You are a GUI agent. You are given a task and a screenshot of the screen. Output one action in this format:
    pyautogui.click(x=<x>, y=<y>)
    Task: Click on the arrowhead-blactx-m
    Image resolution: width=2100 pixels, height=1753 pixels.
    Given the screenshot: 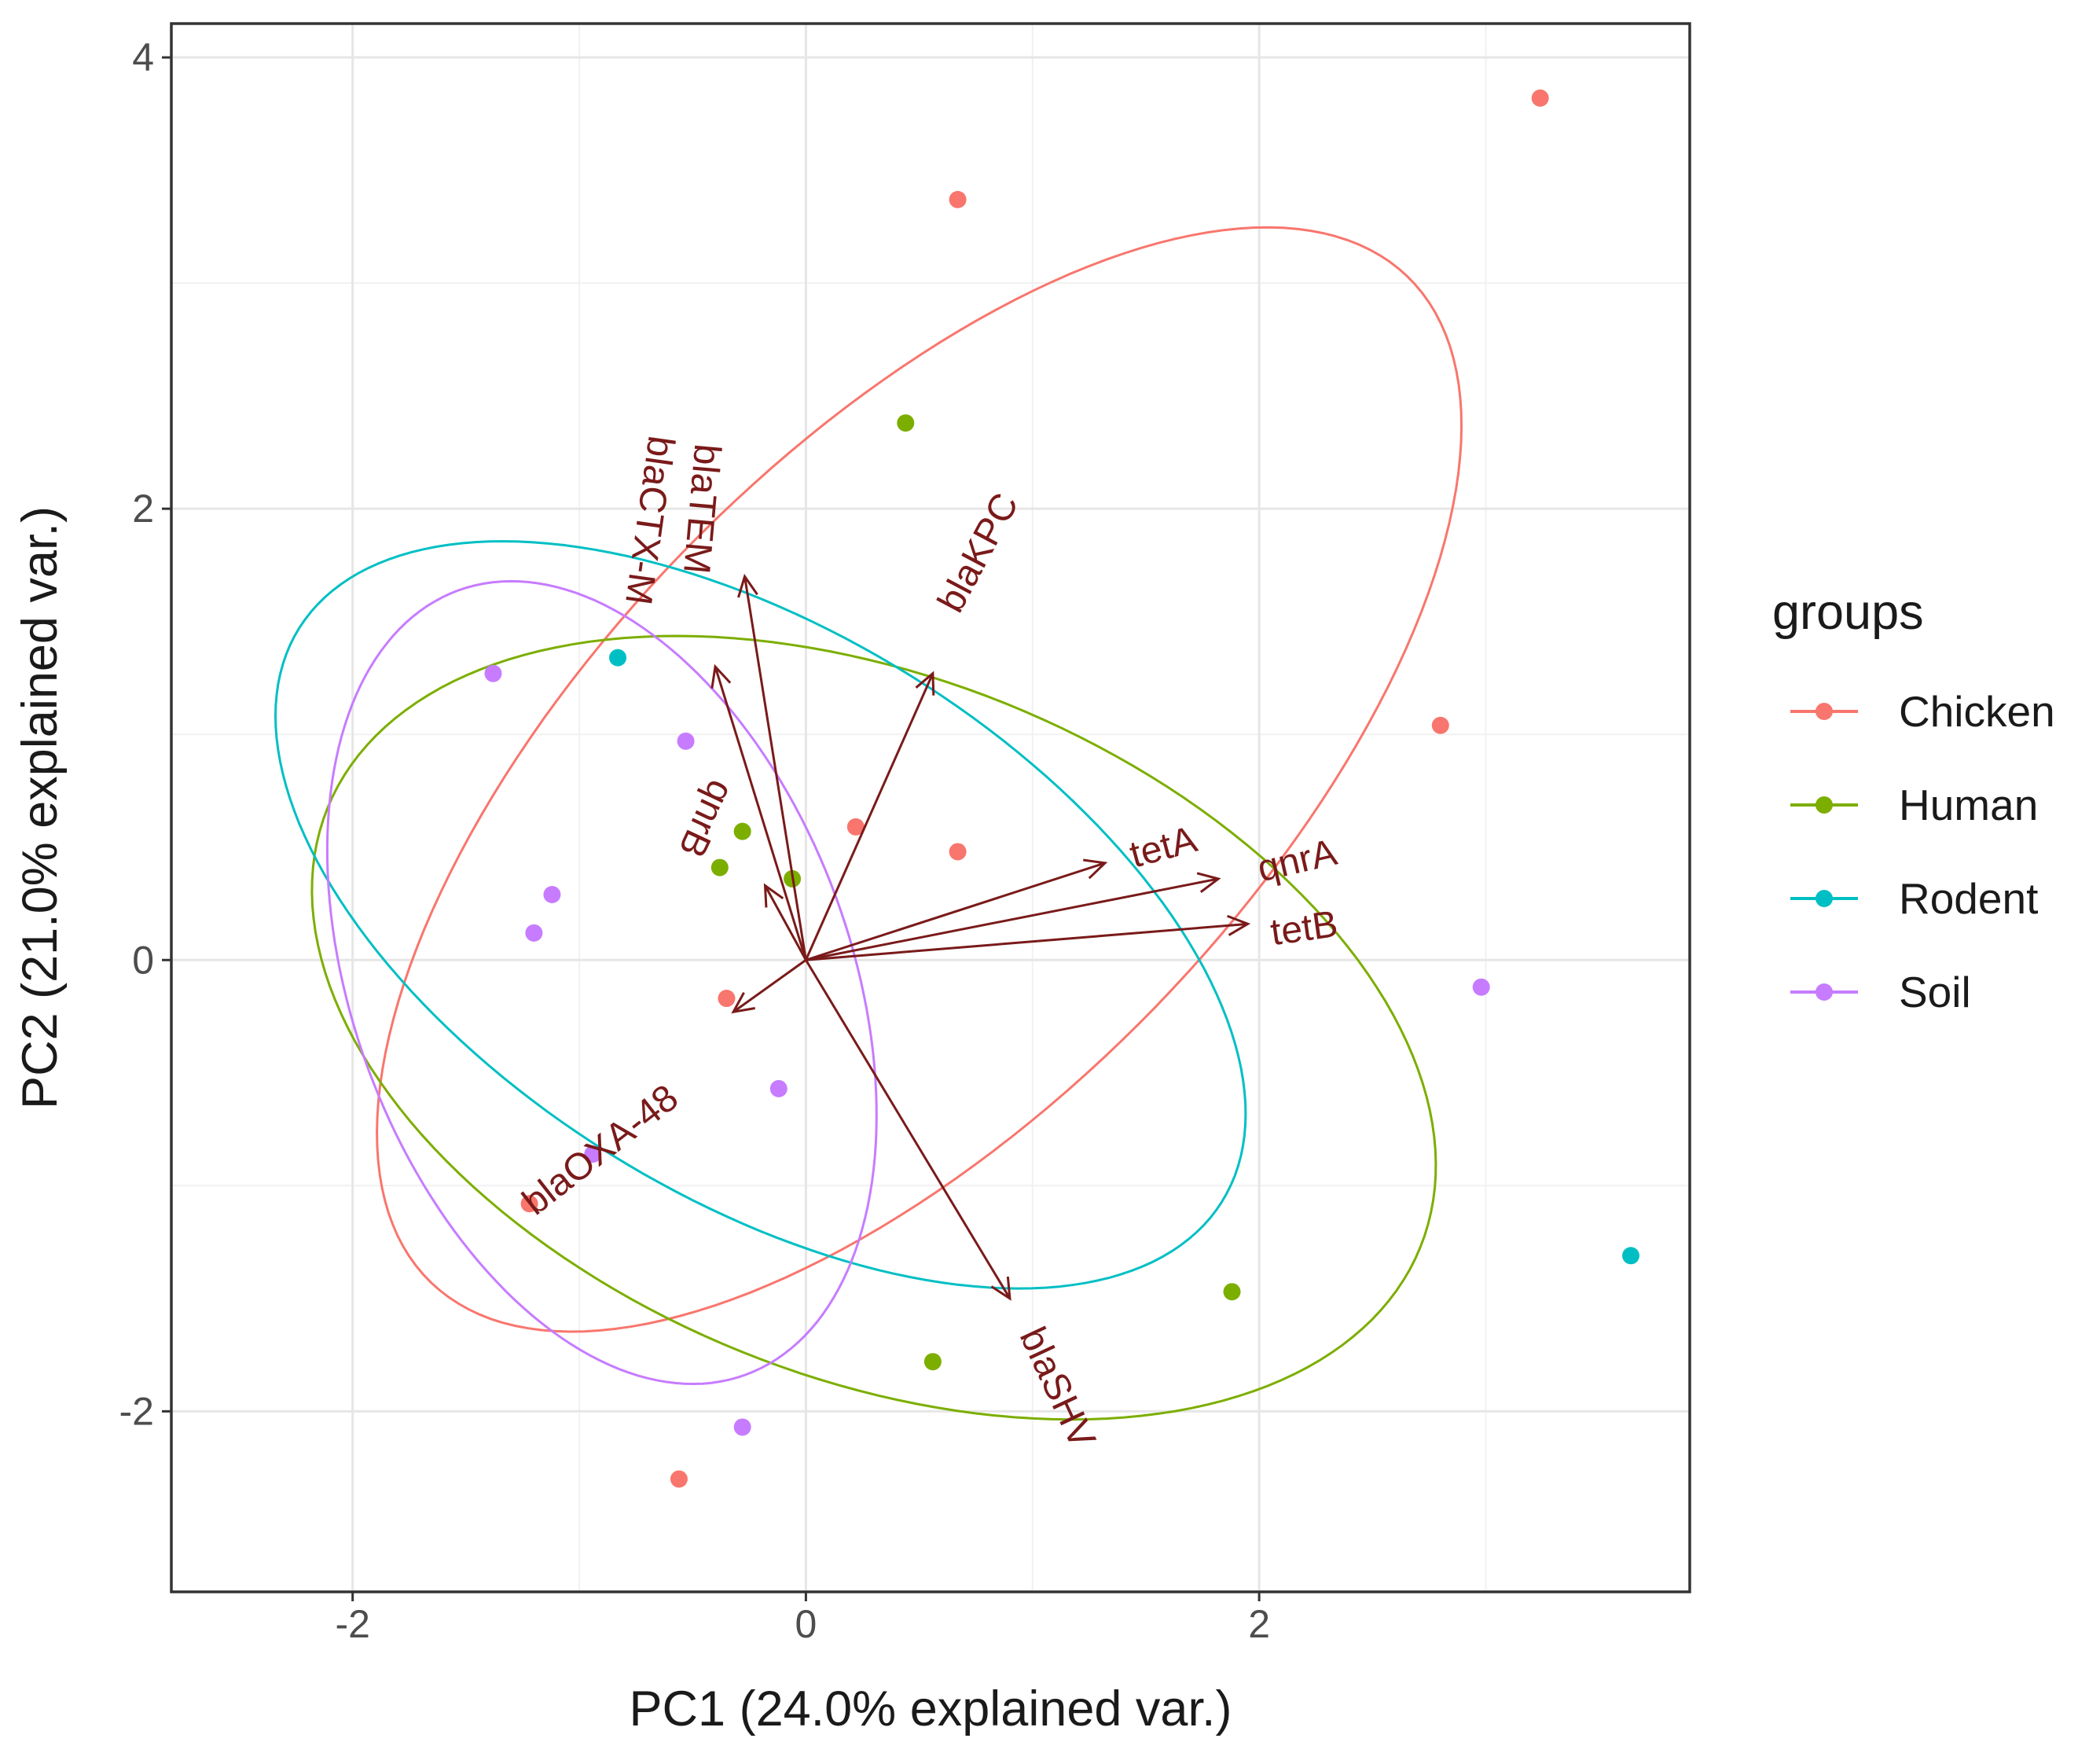 What is the action you would take?
    pyautogui.click(x=721, y=676)
    